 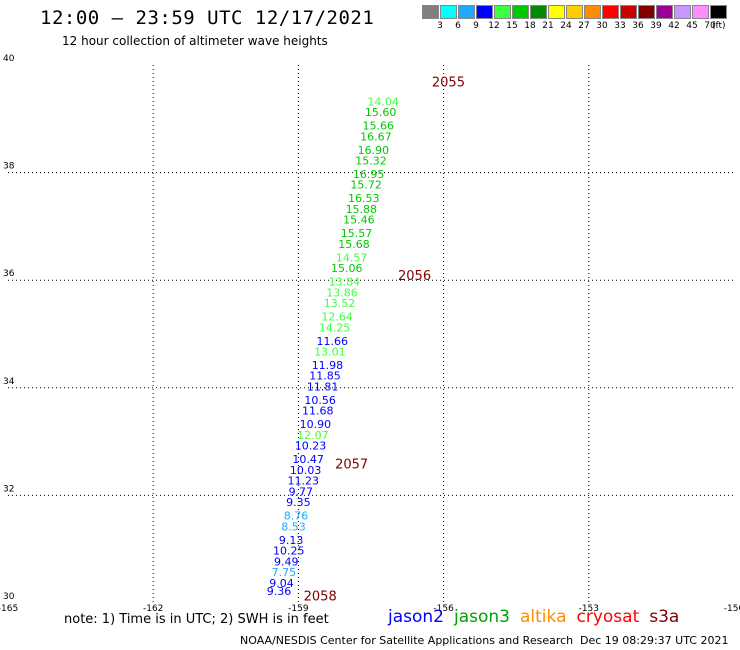 What do you see at coordinates (9, 274) in the screenshot?
I see `y-tick-label: 36` at bounding box center [9, 274].